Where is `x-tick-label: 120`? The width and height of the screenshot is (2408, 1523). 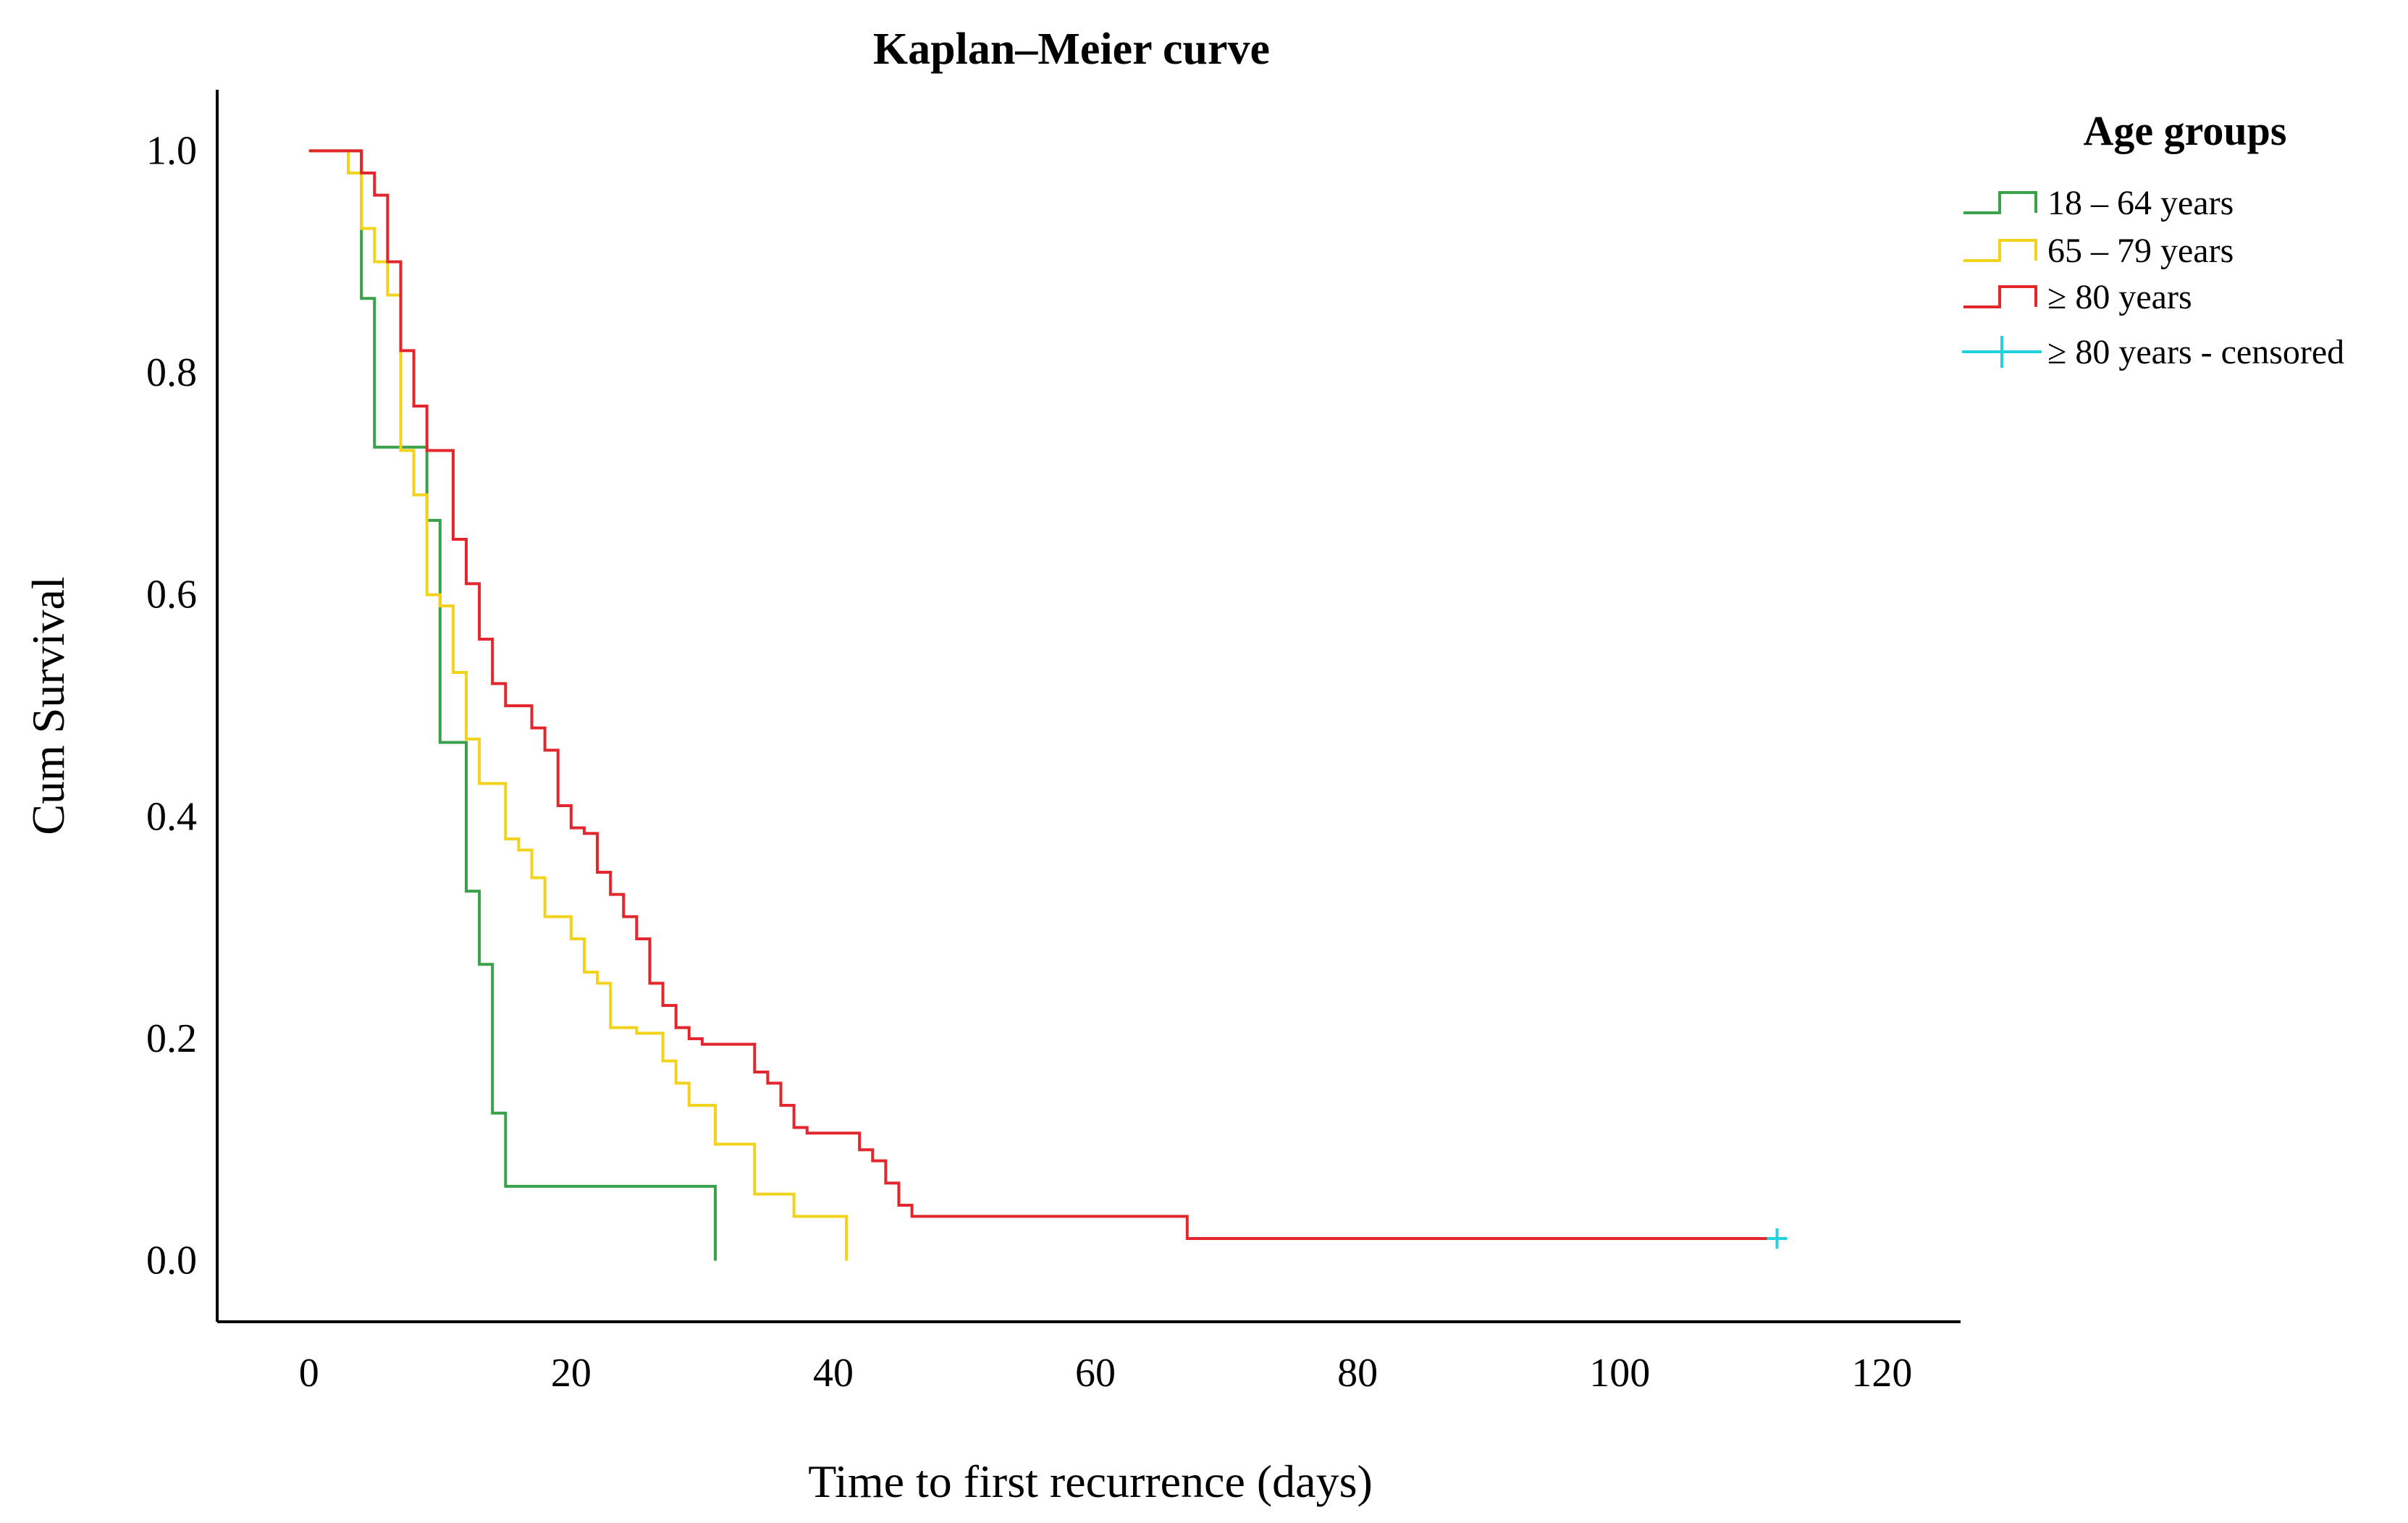
x-tick-label: 120 is located at coordinates (1881, 1373).